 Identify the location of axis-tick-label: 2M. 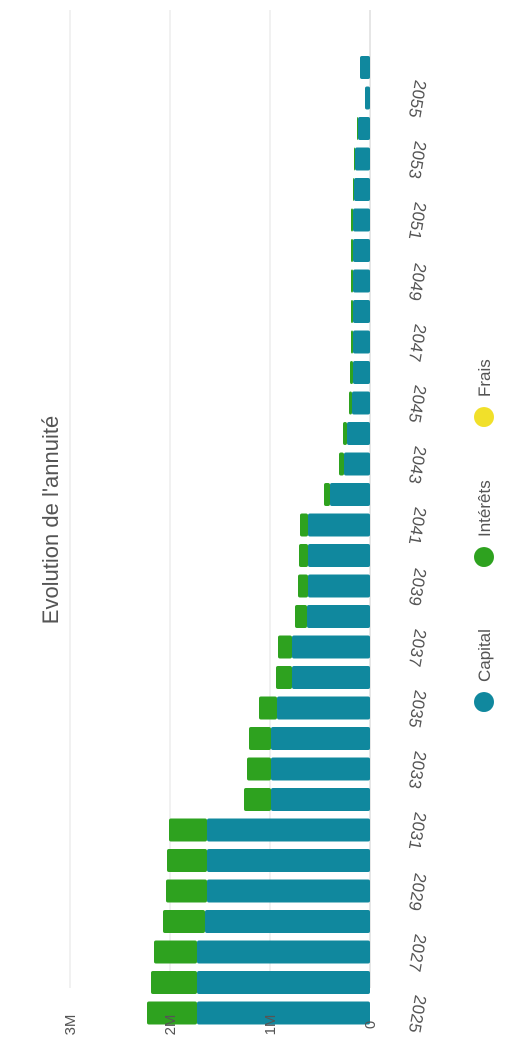
(170, 1025).